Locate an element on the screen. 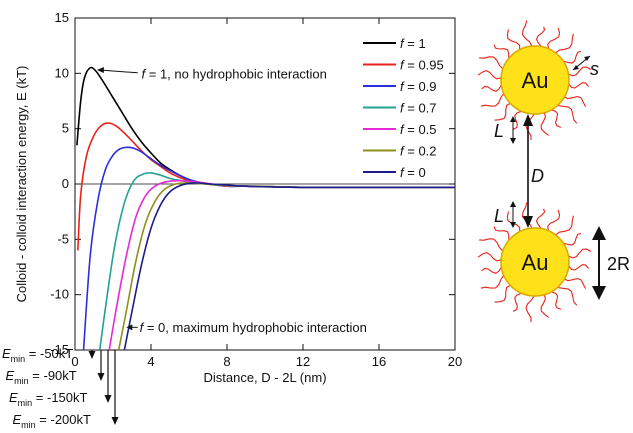 Image resolution: width=633 pixels, height=433 pixels. ligands-bottom is located at coordinates (534, 262).